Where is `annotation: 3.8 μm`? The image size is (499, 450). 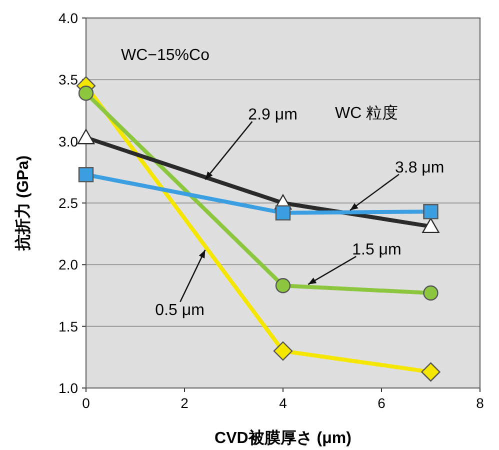
annotation: 3.8 μm is located at coordinates (419, 167).